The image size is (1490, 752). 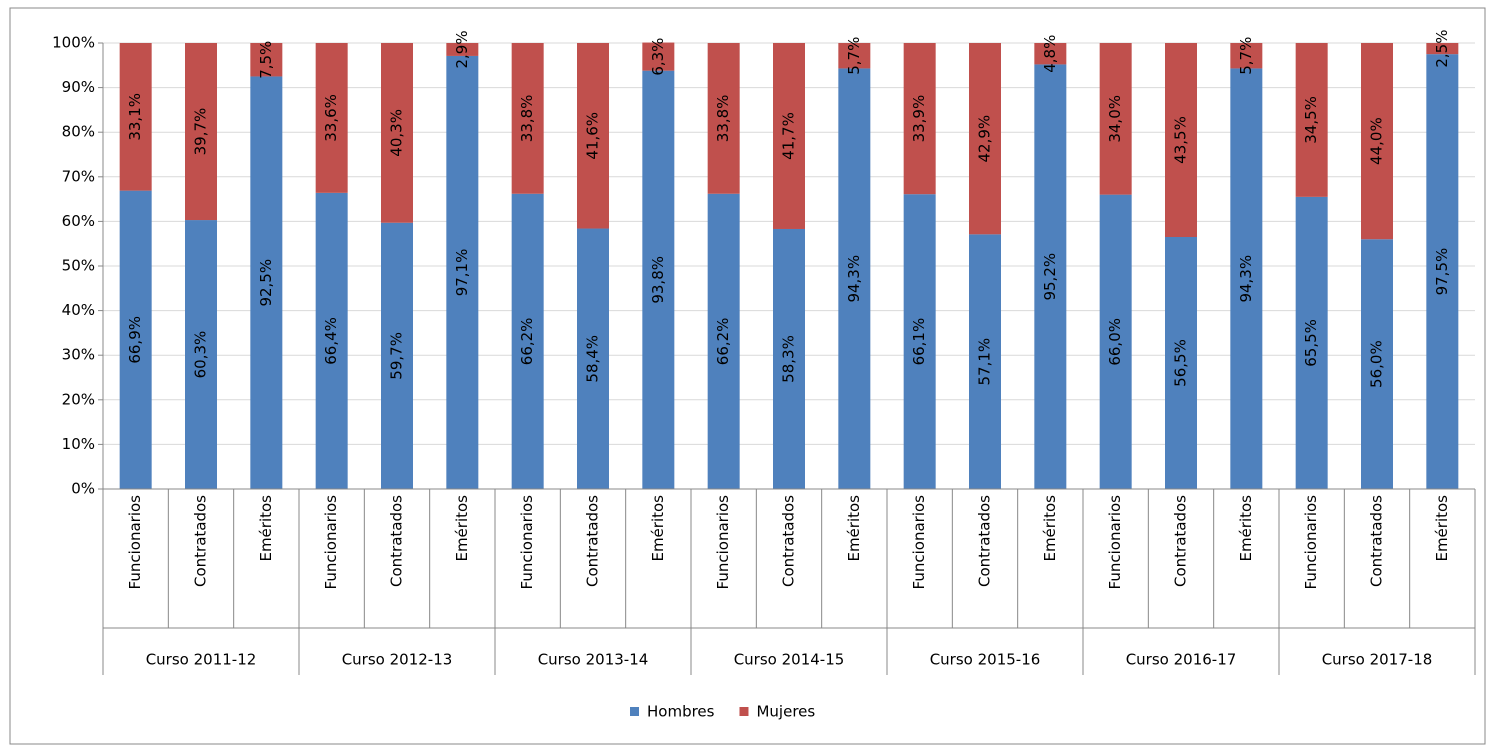 What do you see at coordinates (397, 356) in the screenshot?
I see `data-label: 59,7%` at bounding box center [397, 356].